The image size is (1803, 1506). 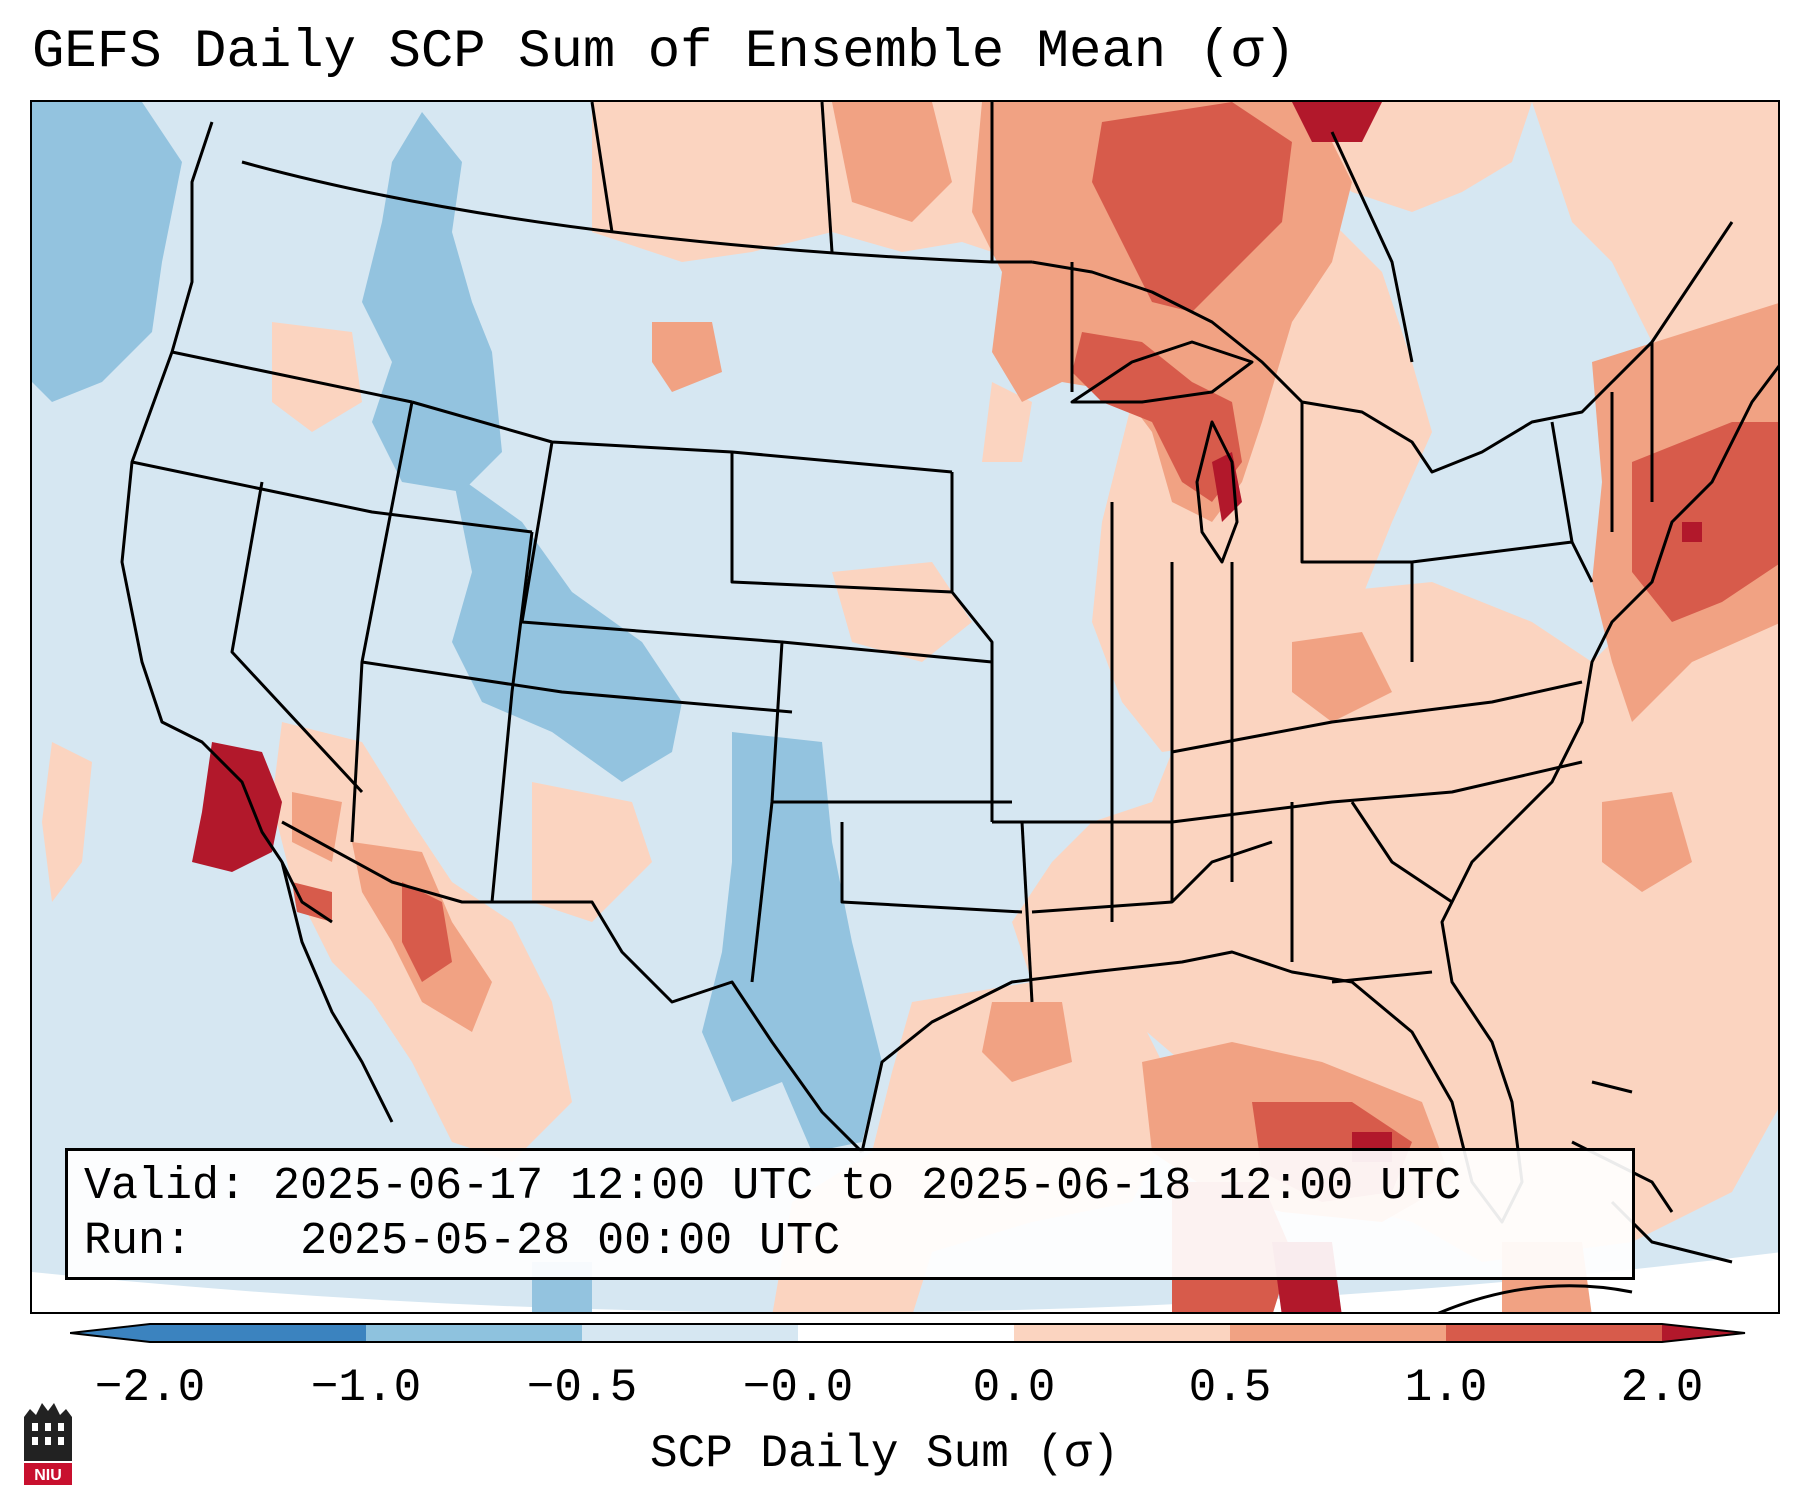 What do you see at coordinates (1703, 1333) in the screenshot?
I see `colorbar-extend-max` at bounding box center [1703, 1333].